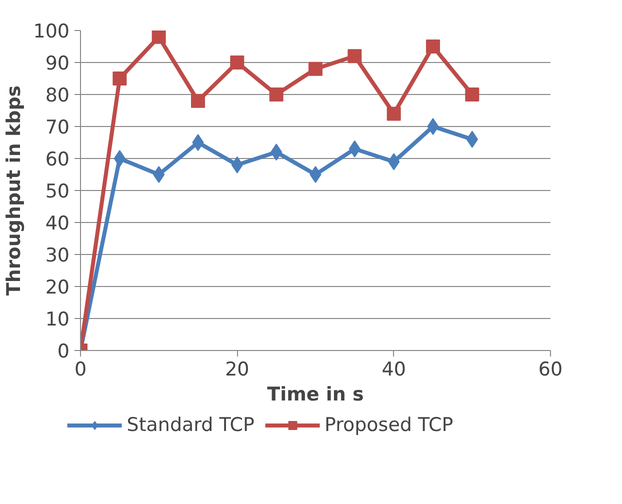 This screenshot has width=622, height=504. What do you see at coordinates (315, 395) in the screenshot?
I see `x-axis-title: Time in s` at bounding box center [315, 395].